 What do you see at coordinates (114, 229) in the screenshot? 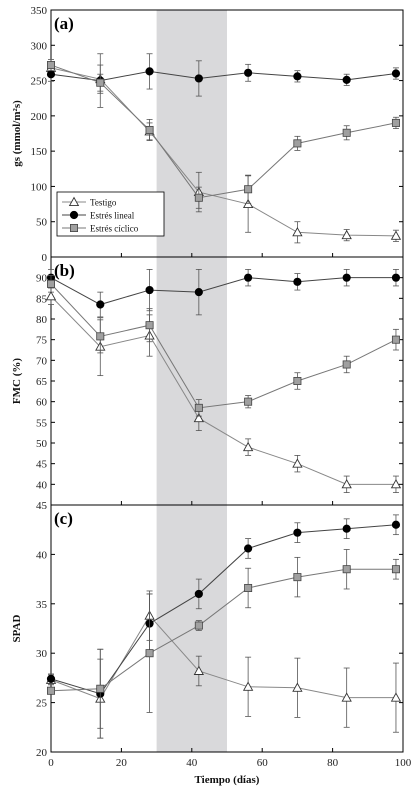
I see `legend-label: Estrés cíclico` at bounding box center [114, 229].